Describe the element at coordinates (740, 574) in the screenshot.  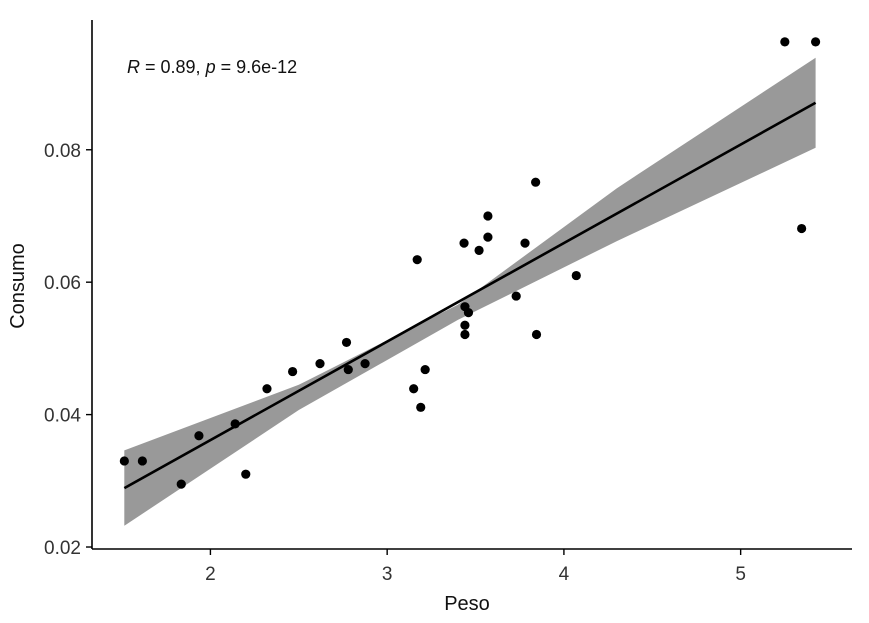
I see `x-tick-label: 5` at that location.